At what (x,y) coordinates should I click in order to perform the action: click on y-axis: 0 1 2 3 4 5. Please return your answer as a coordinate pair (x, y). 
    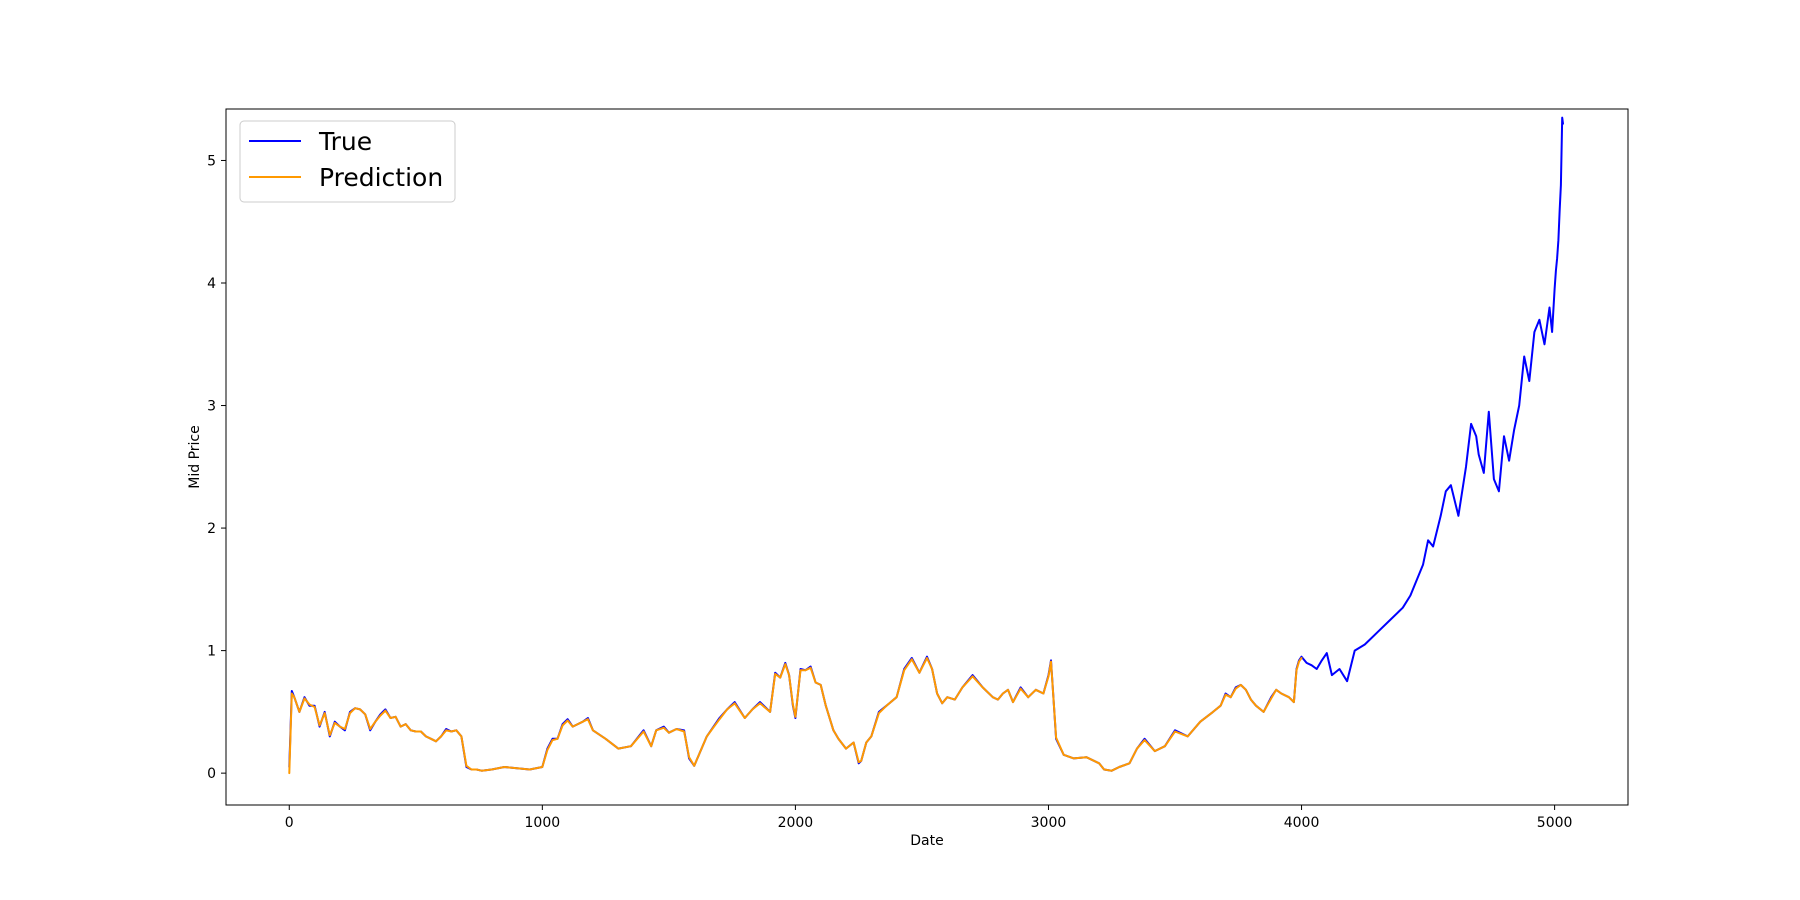
    Looking at the image, I should click on (216, 467).